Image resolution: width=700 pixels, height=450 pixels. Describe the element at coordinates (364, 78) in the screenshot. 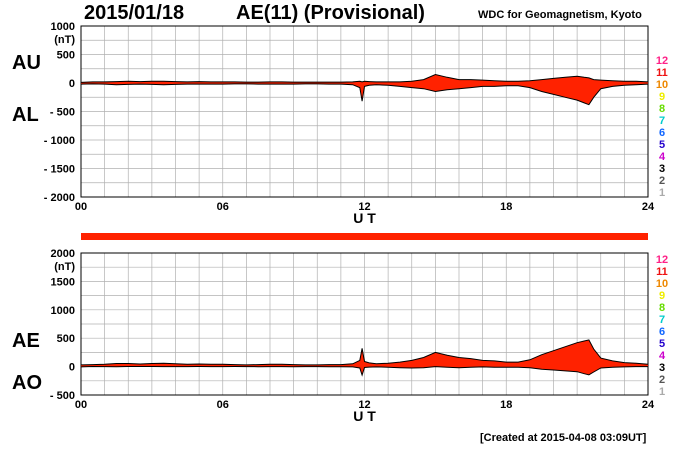

I see `series-line-au` at that location.